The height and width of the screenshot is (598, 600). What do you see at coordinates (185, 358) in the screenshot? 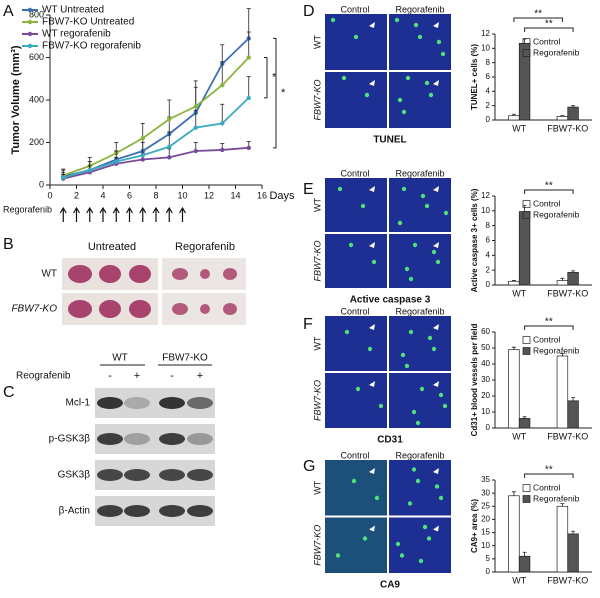
I see `group-label: FBW7-KO` at bounding box center [185, 358].